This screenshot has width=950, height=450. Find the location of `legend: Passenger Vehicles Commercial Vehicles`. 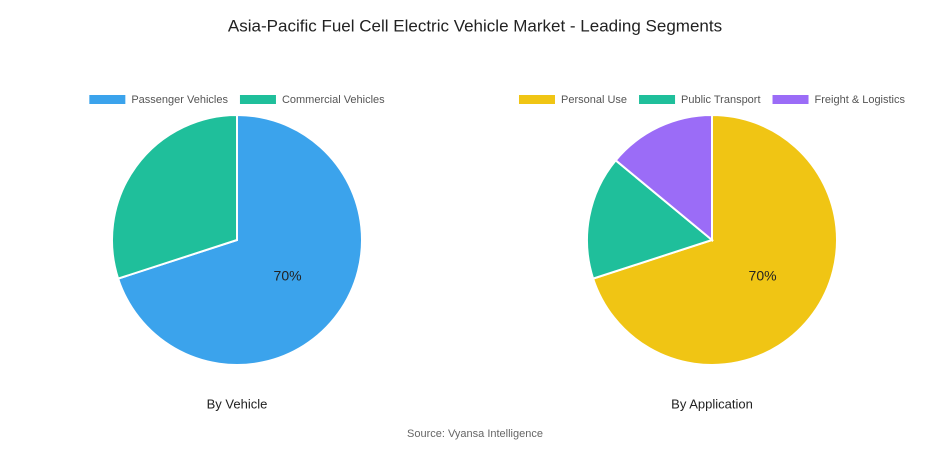

legend: Passenger Vehicles Commercial Vehicles is located at coordinates (237, 100).